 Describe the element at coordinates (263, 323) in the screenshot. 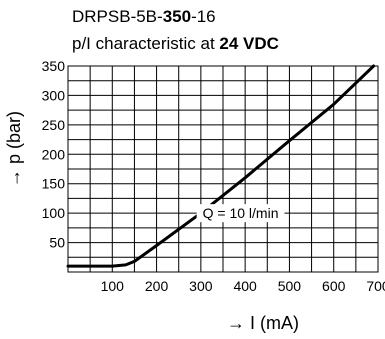

I see `x-axis-label: → I (mA)` at that location.